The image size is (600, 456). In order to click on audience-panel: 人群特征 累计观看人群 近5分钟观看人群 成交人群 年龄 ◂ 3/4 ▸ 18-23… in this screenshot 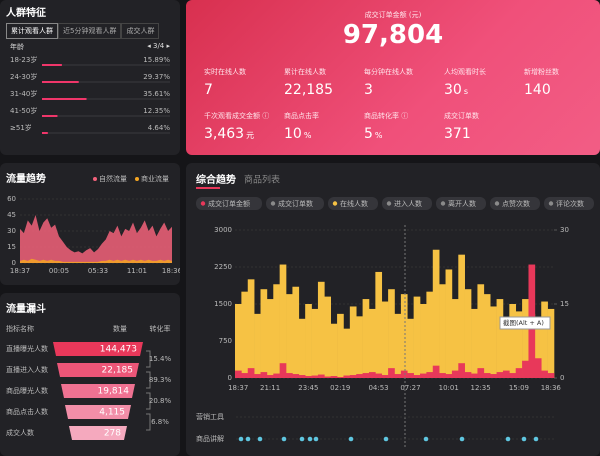, I will do `click(90, 77)`.